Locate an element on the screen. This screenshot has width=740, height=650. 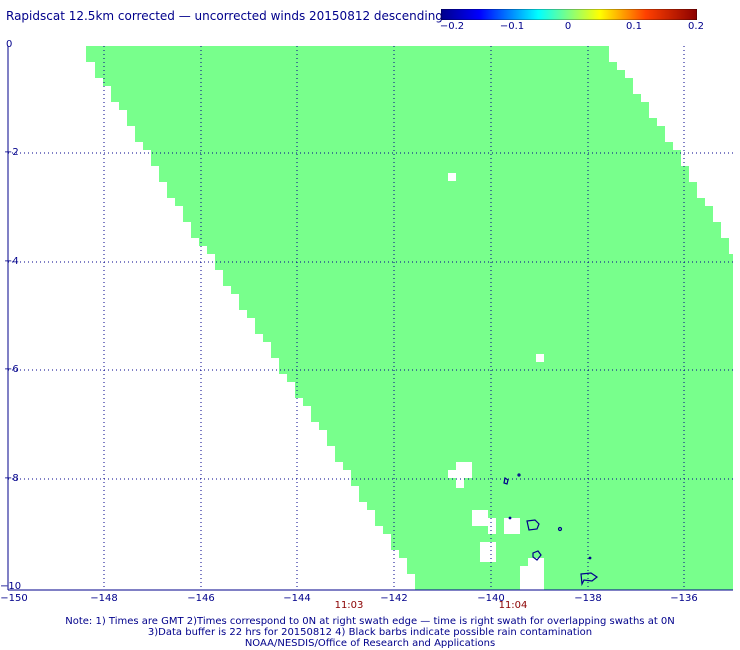
colorbar-label-neg: −0.1 is located at coordinates (512, 26).